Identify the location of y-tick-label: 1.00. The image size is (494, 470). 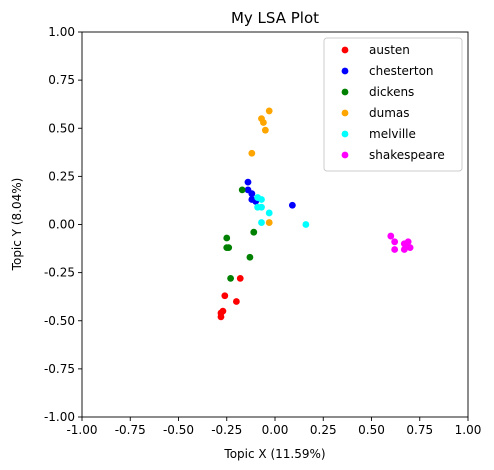
(61, 32).